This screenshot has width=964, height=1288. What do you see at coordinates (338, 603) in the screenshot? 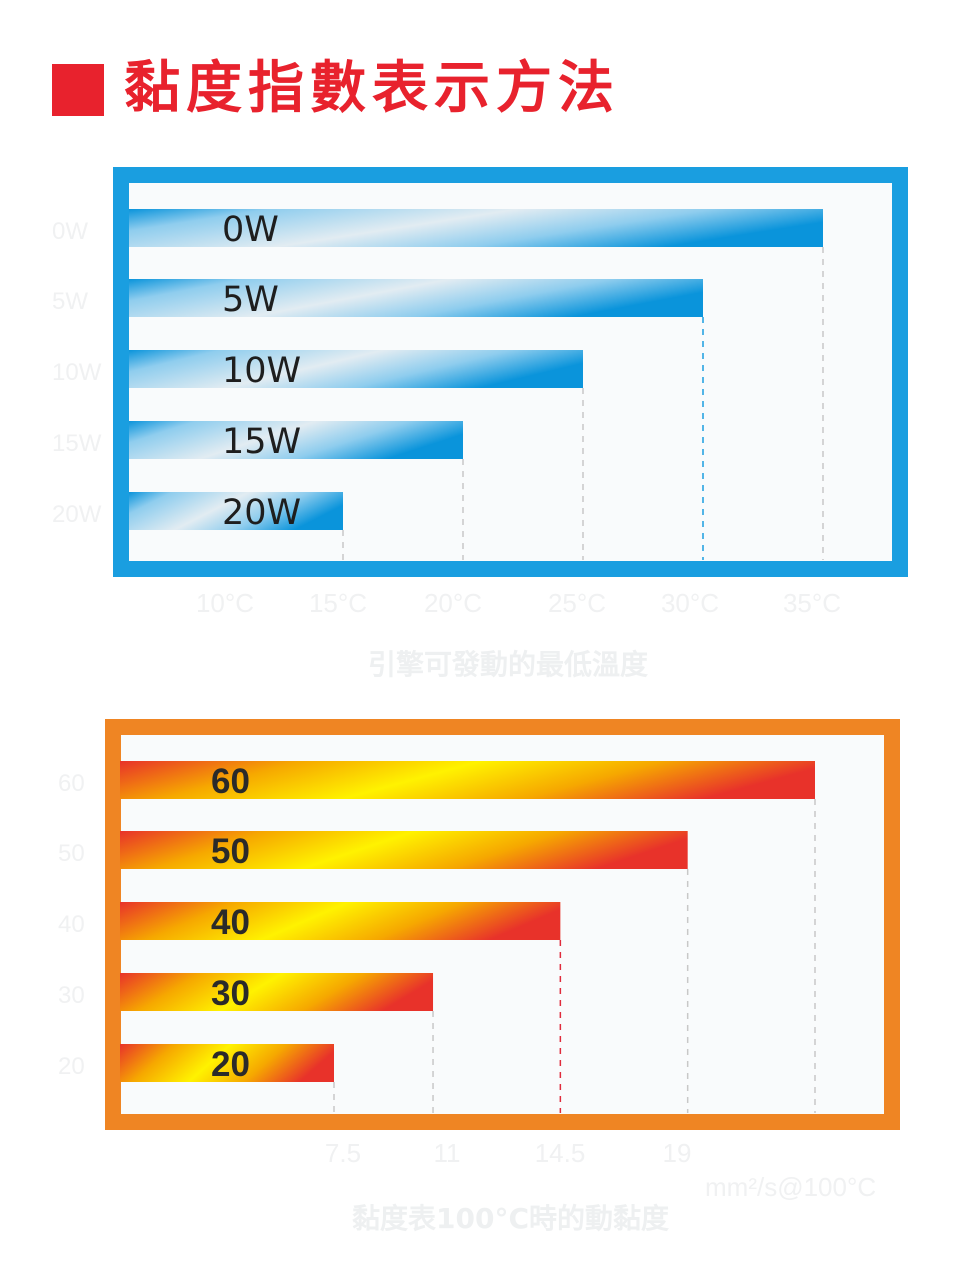
I see `tick-label: 15°C` at bounding box center [338, 603].